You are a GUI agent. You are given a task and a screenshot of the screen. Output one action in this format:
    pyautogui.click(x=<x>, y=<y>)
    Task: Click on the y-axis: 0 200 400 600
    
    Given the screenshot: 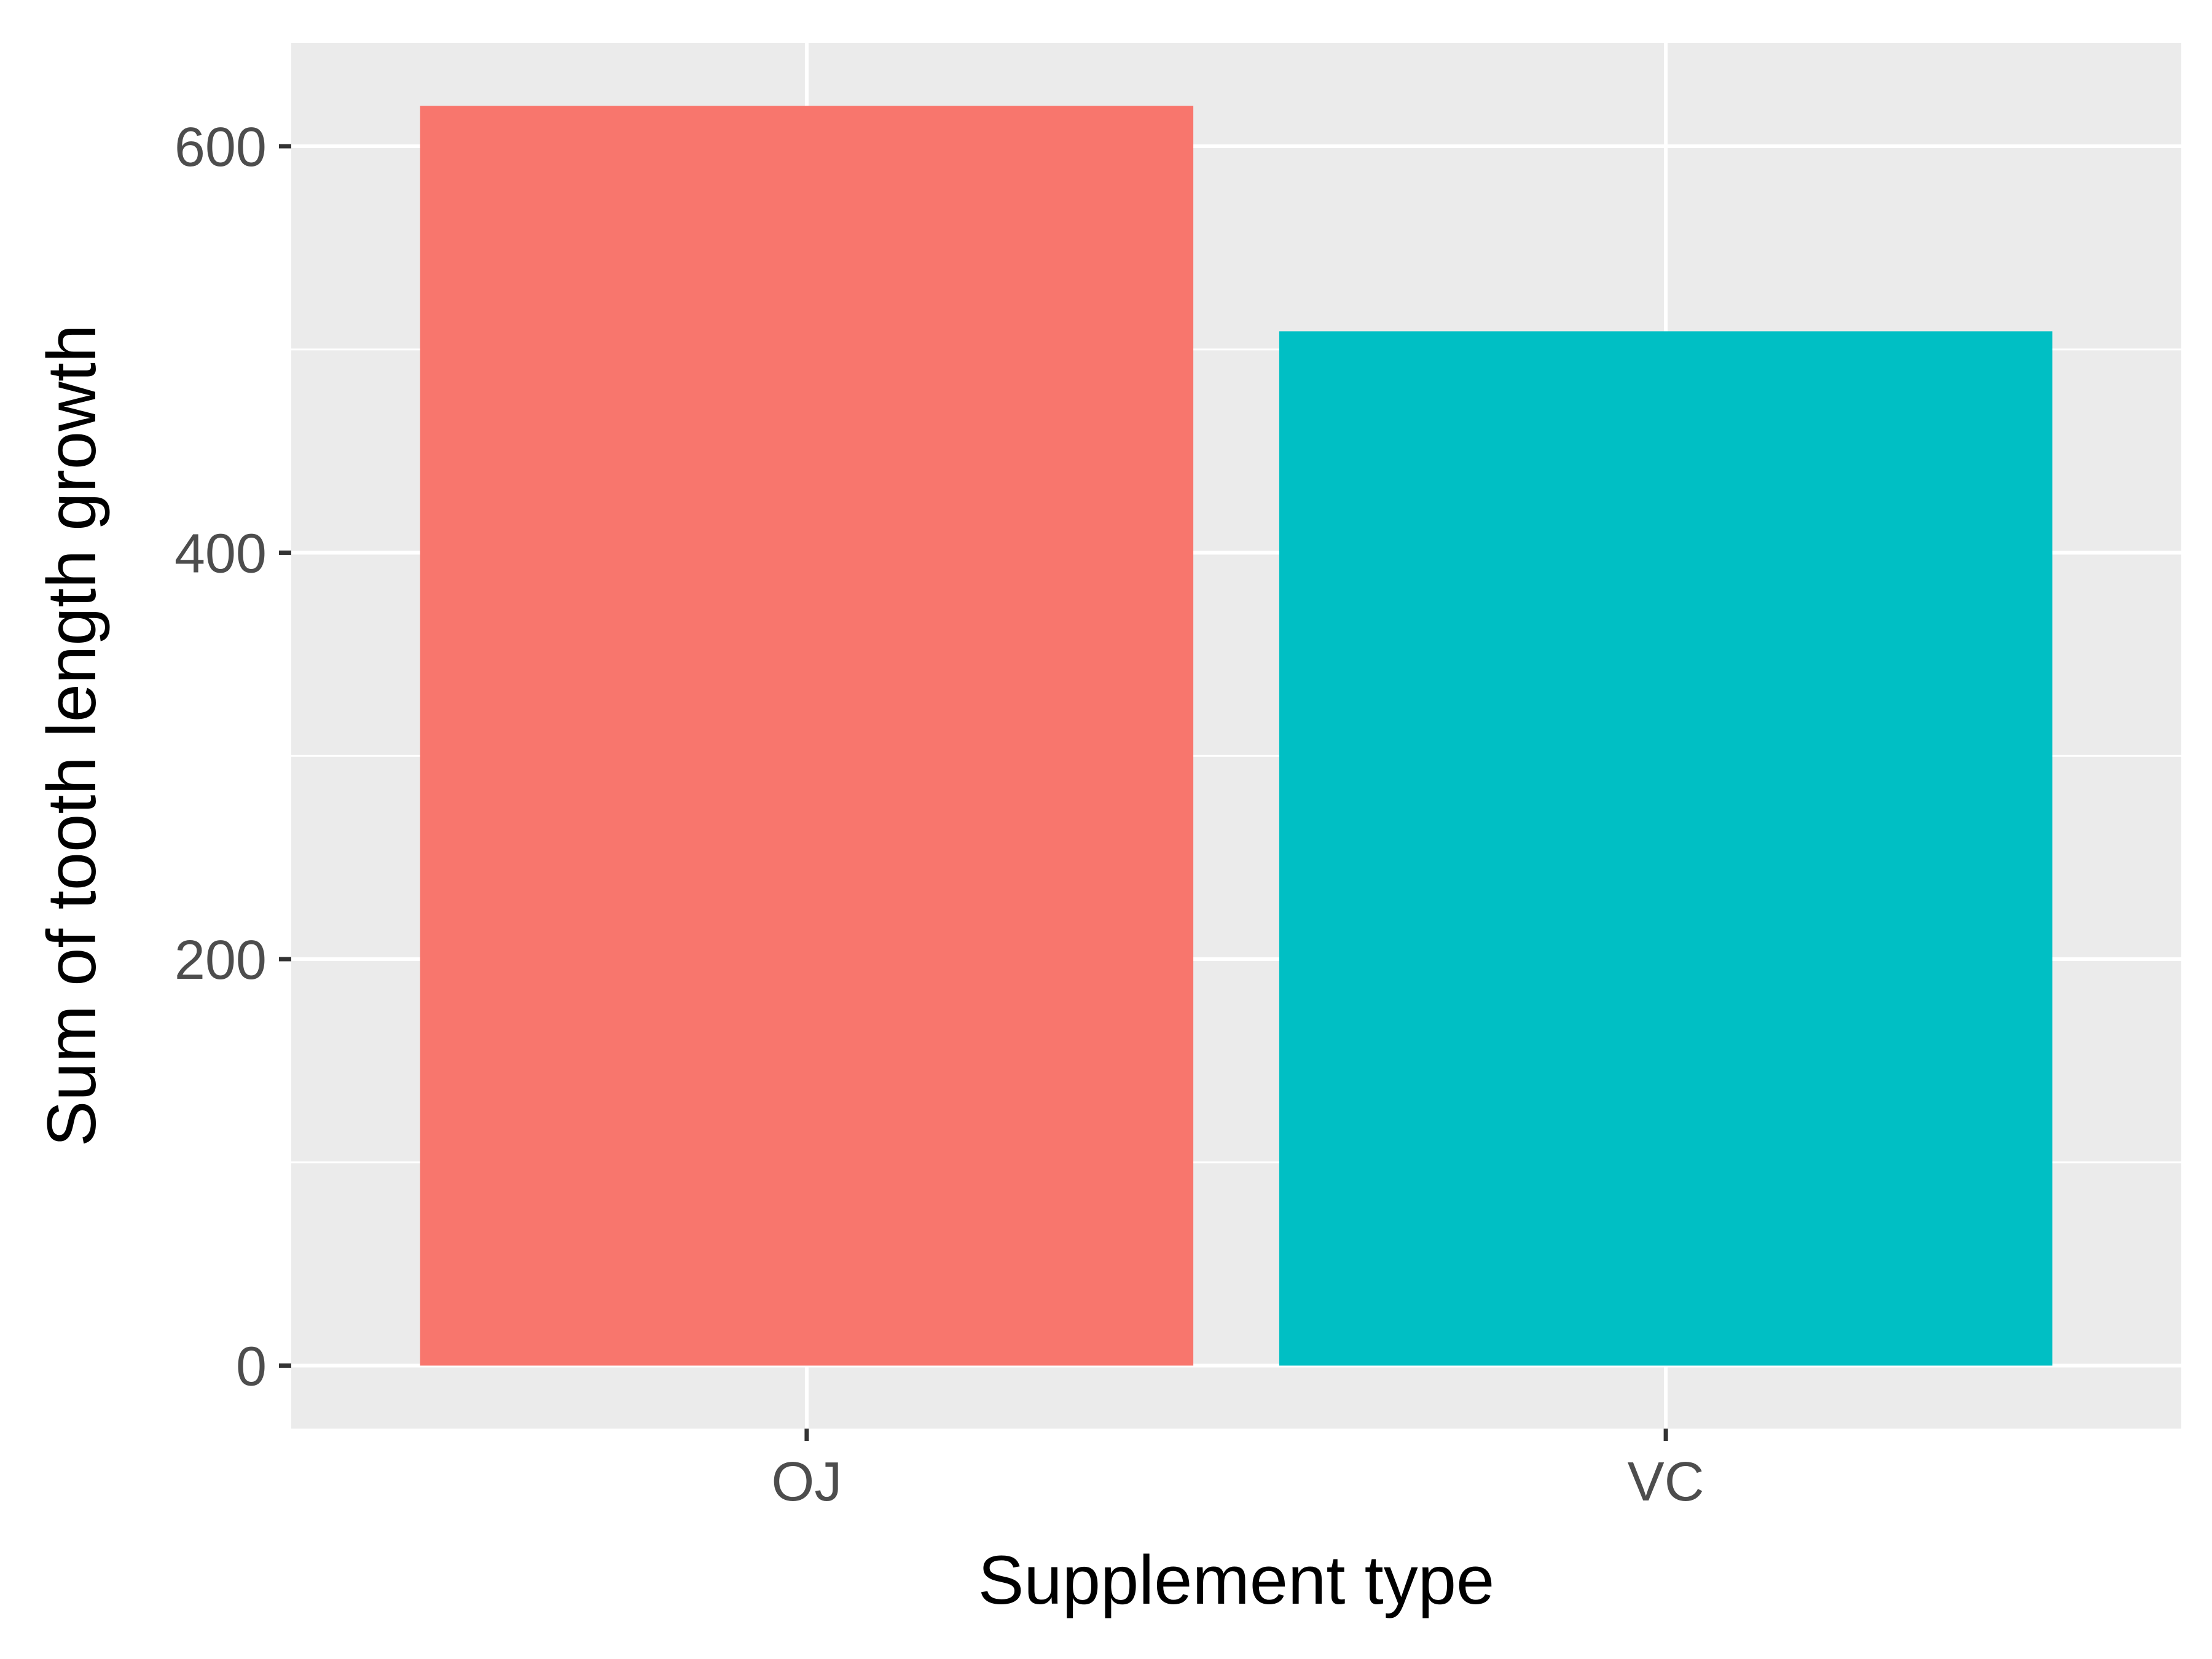 What is the action you would take?
    pyautogui.click(x=233, y=757)
    